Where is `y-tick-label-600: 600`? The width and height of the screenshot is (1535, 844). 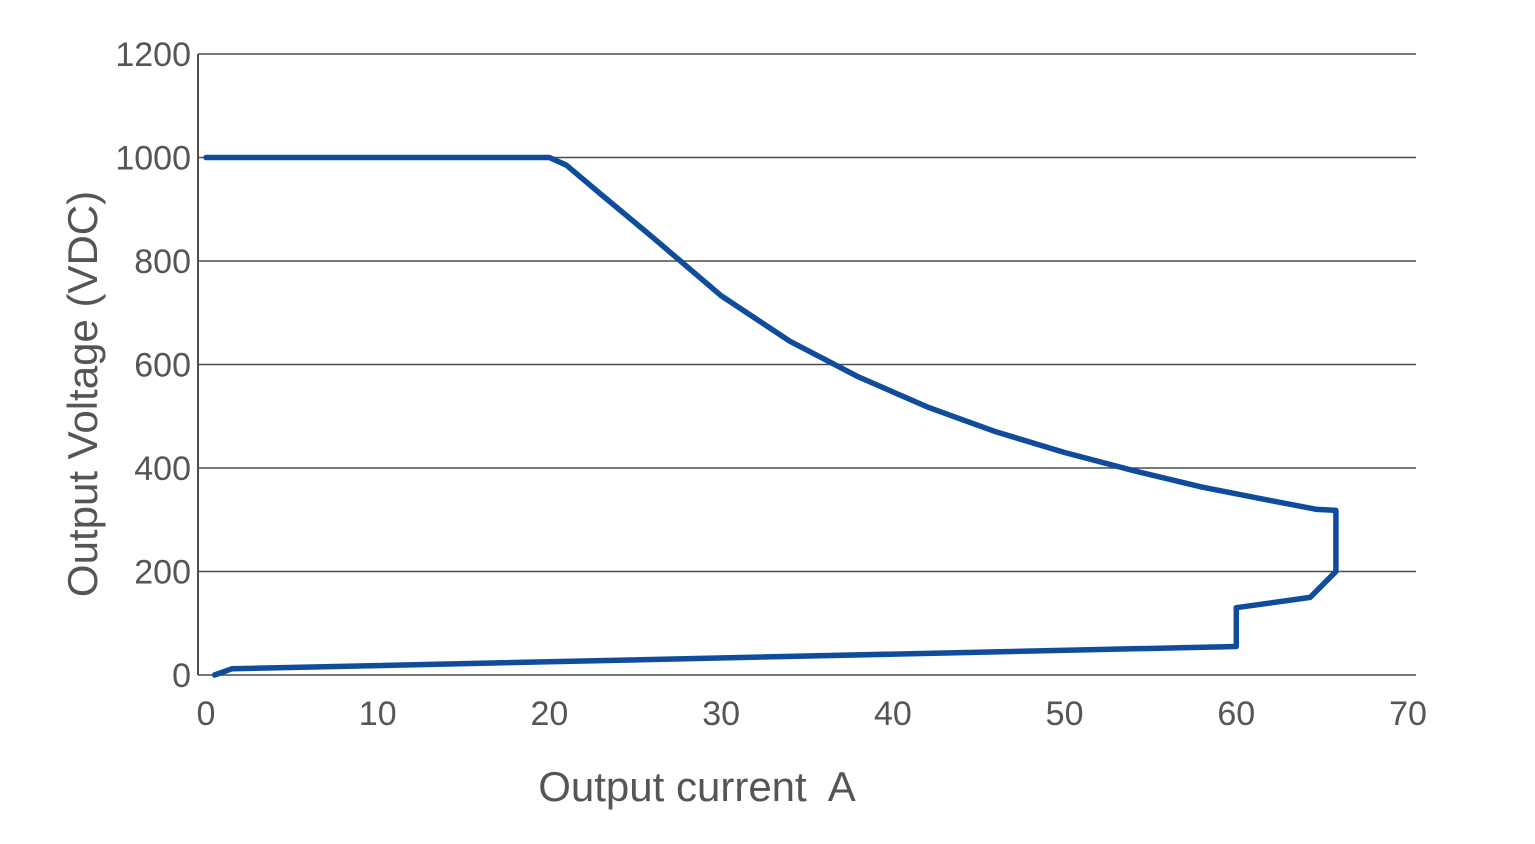
y-tick-label-600: 600 is located at coordinates (162, 366).